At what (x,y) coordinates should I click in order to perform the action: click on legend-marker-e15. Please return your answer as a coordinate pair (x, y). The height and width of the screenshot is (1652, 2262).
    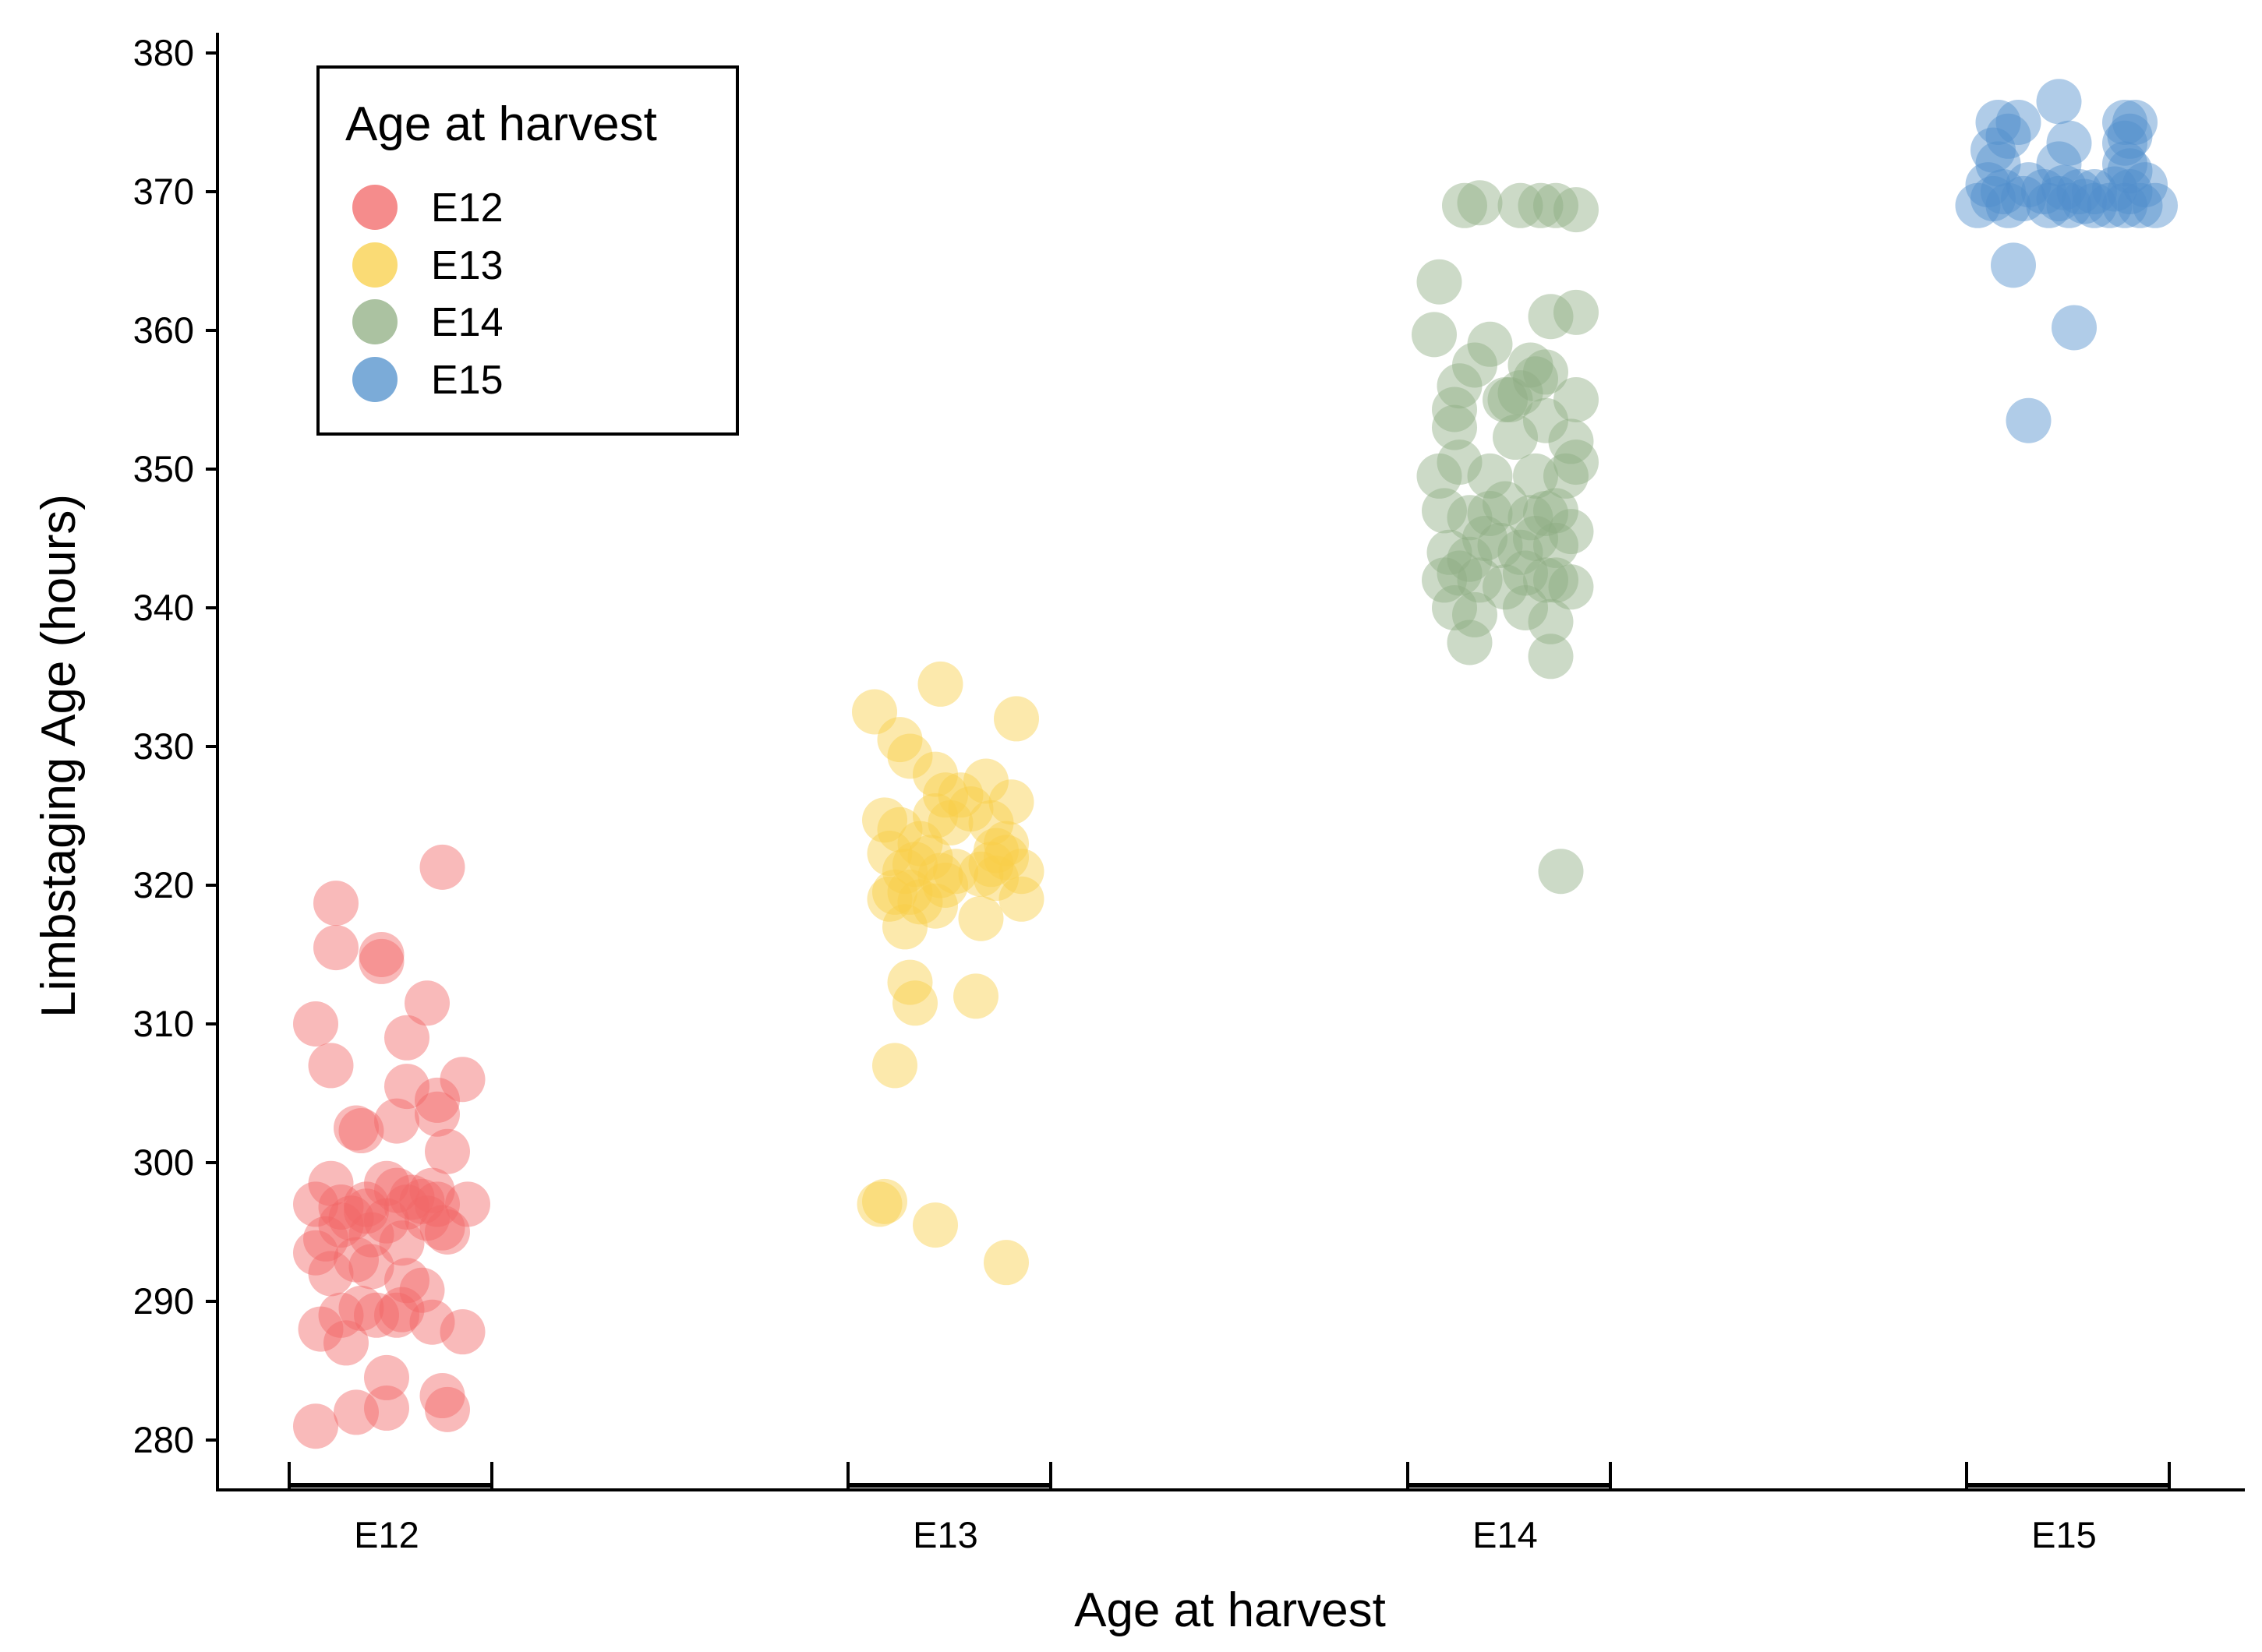
    Looking at the image, I should click on (375, 379).